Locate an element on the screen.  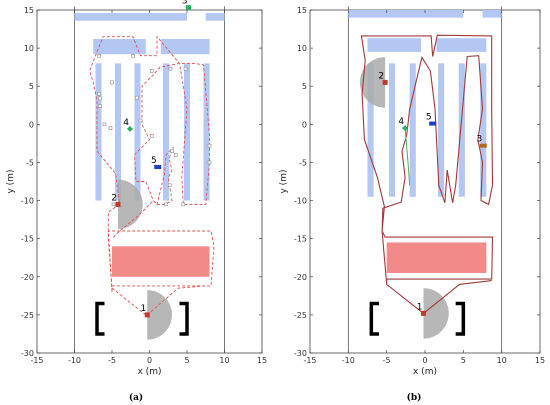
sensor-wedge is located at coordinates (372, 82).